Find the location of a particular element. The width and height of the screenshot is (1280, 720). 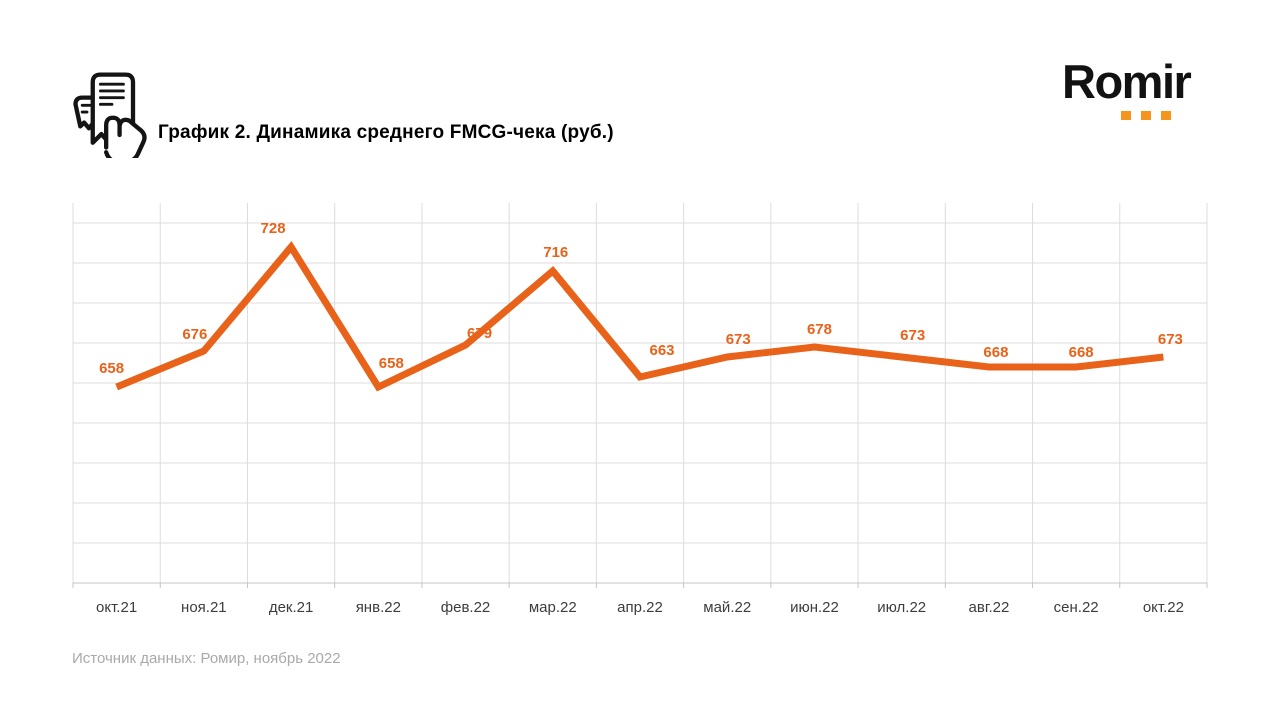

data-label: 716 is located at coordinates (555, 252).